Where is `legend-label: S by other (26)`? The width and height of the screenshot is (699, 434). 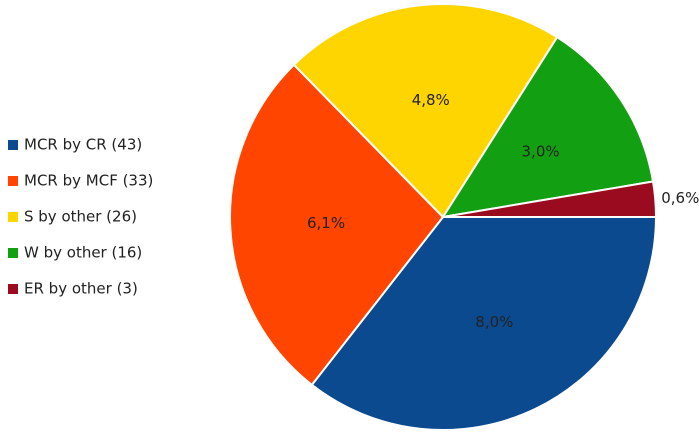
legend-label: S by other (26) is located at coordinates (80, 217).